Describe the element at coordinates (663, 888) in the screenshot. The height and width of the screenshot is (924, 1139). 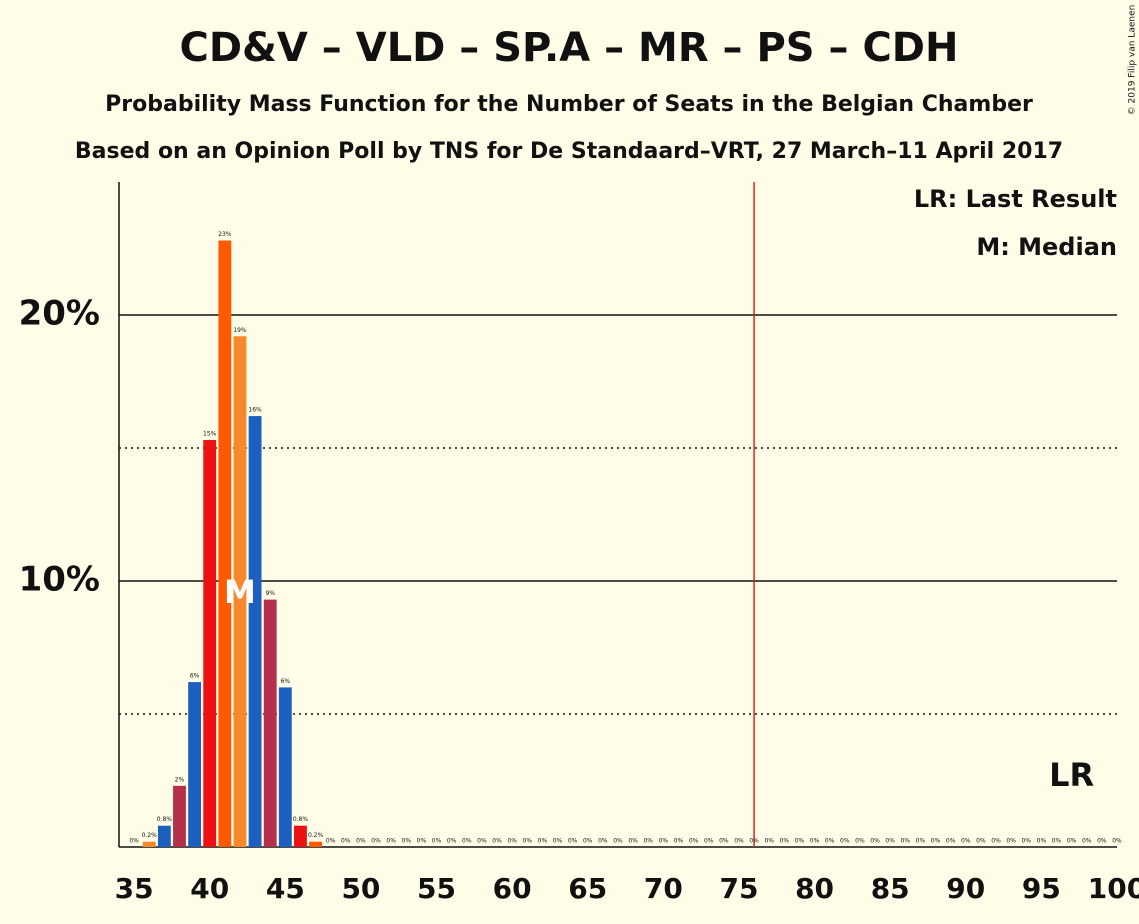
I see `x-tick-label: 70` at that location.